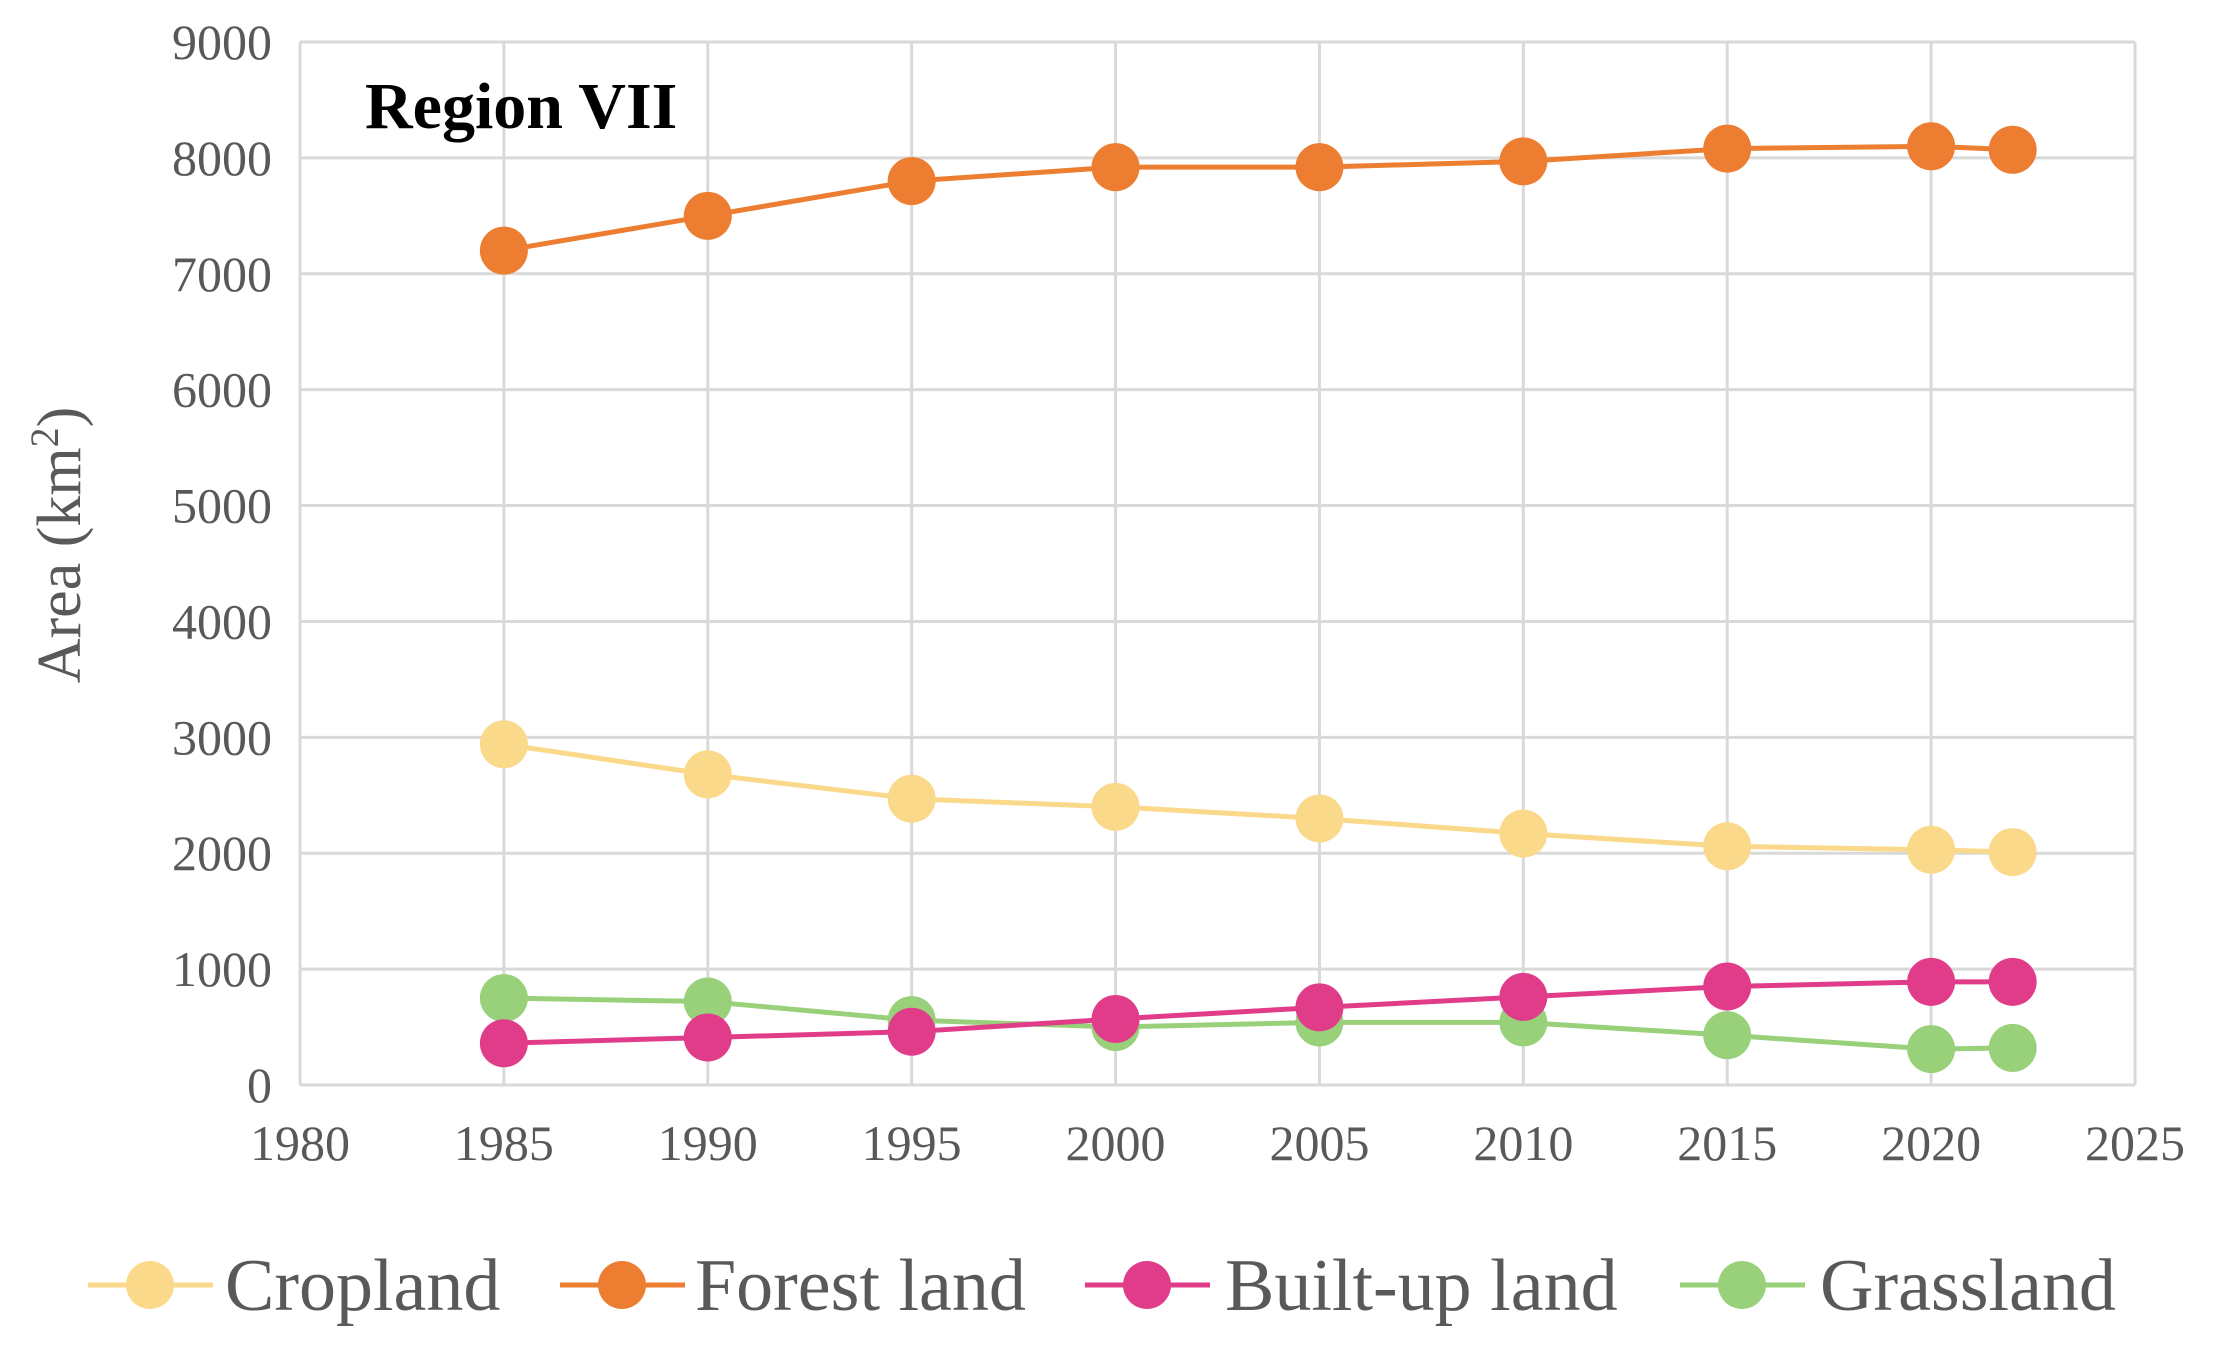 The image size is (2214, 1353). I want to click on y-tick-label: 4000, so click(222, 621).